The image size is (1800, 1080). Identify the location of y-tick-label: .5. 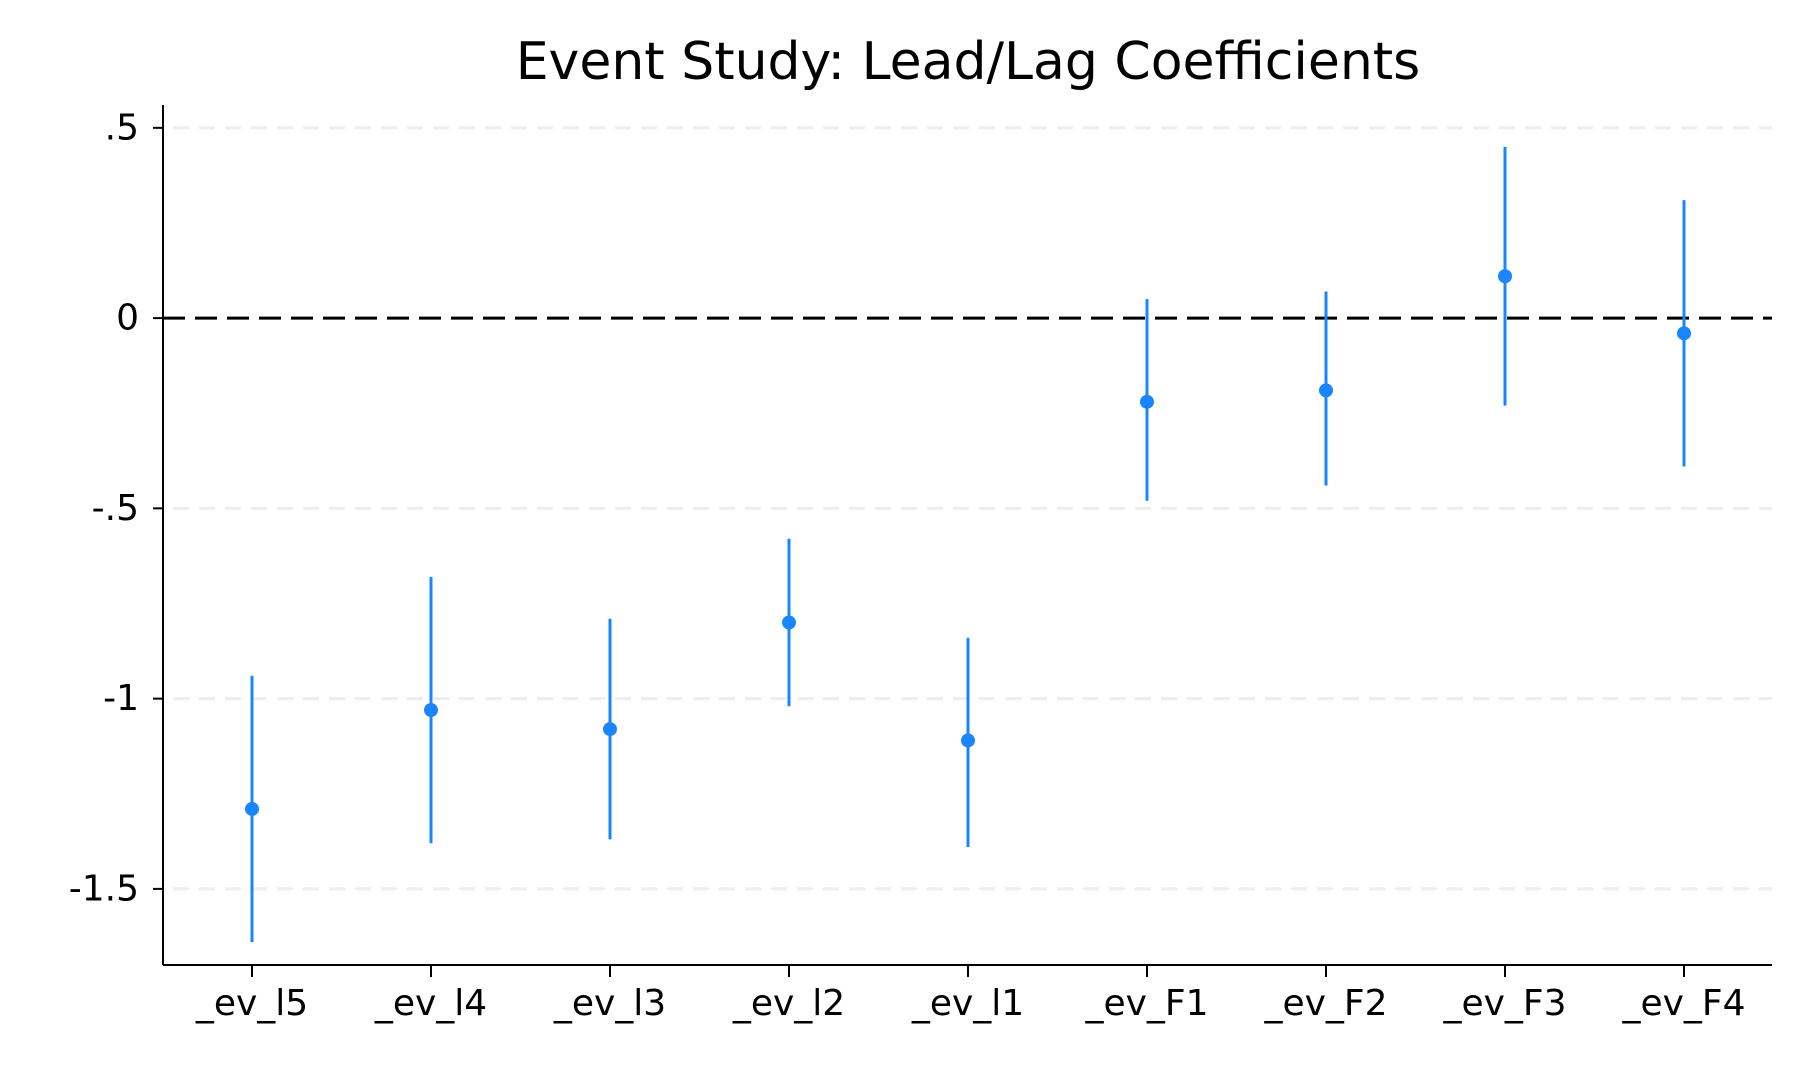
(122, 127).